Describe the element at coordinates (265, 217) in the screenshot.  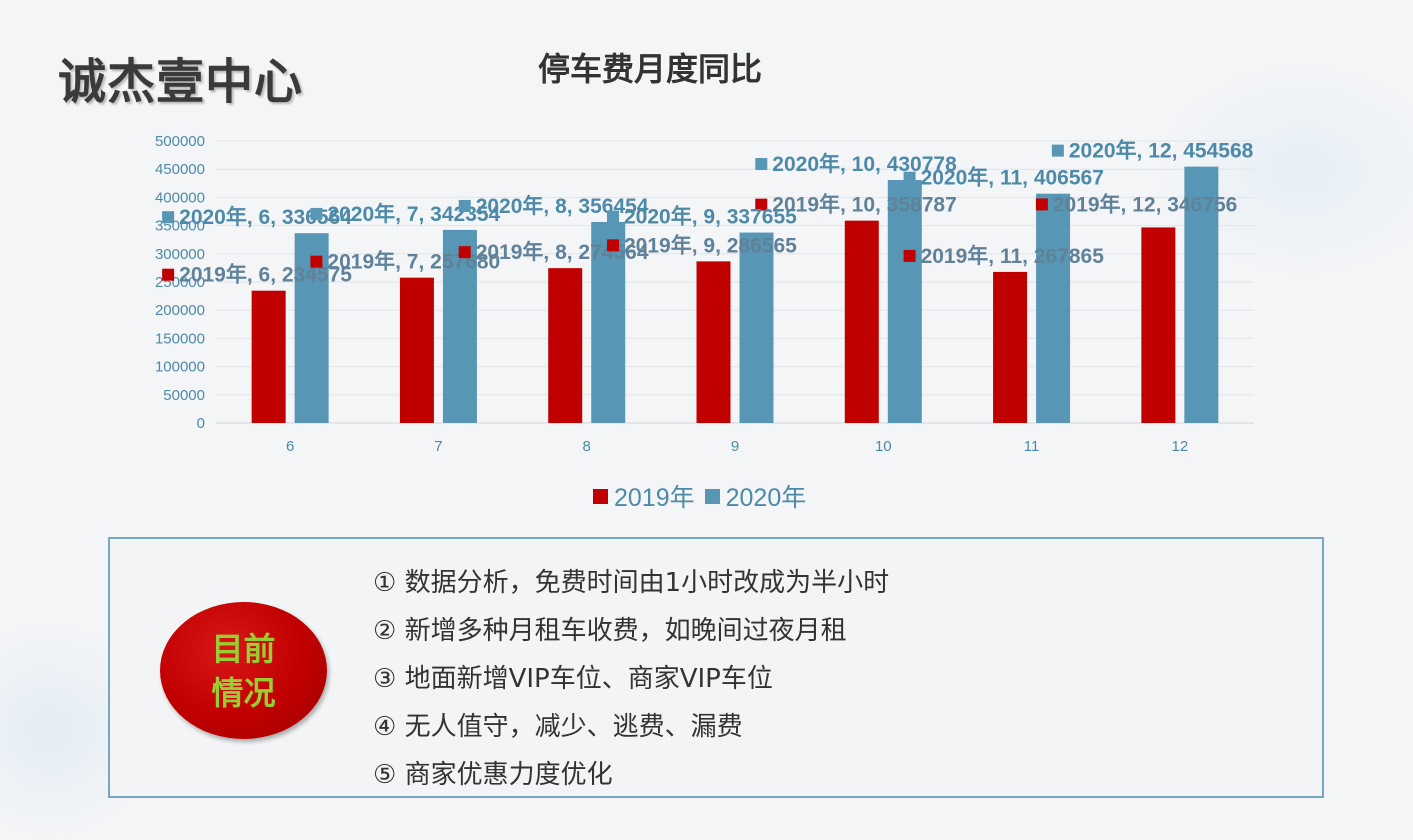
I see `data-label: 2020年, 6, 336564` at that location.